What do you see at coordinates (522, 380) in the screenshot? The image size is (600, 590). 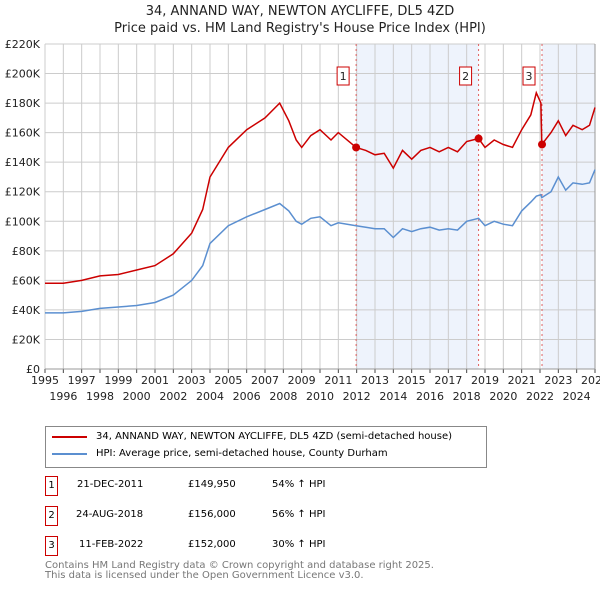 I see `x-tick-label: 2021` at bounding box center [522, 380].